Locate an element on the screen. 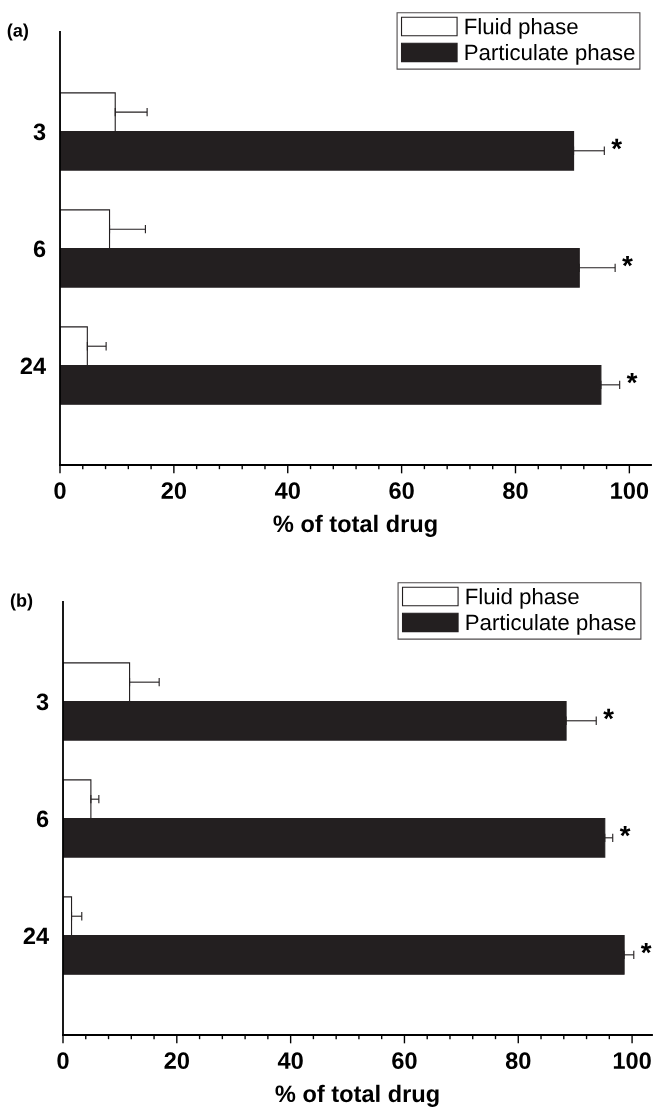 The image size is (654, 1110). chart-title: (a) is located at coordinates (17, 32).